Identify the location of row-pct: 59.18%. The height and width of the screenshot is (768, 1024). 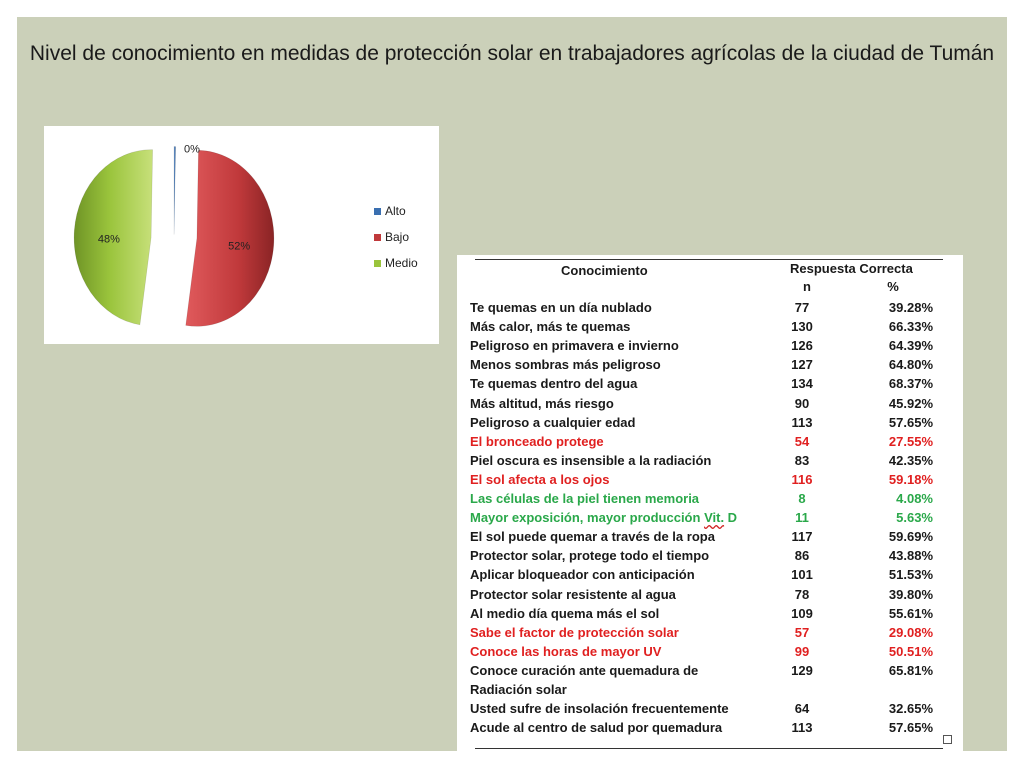
(910, 479).